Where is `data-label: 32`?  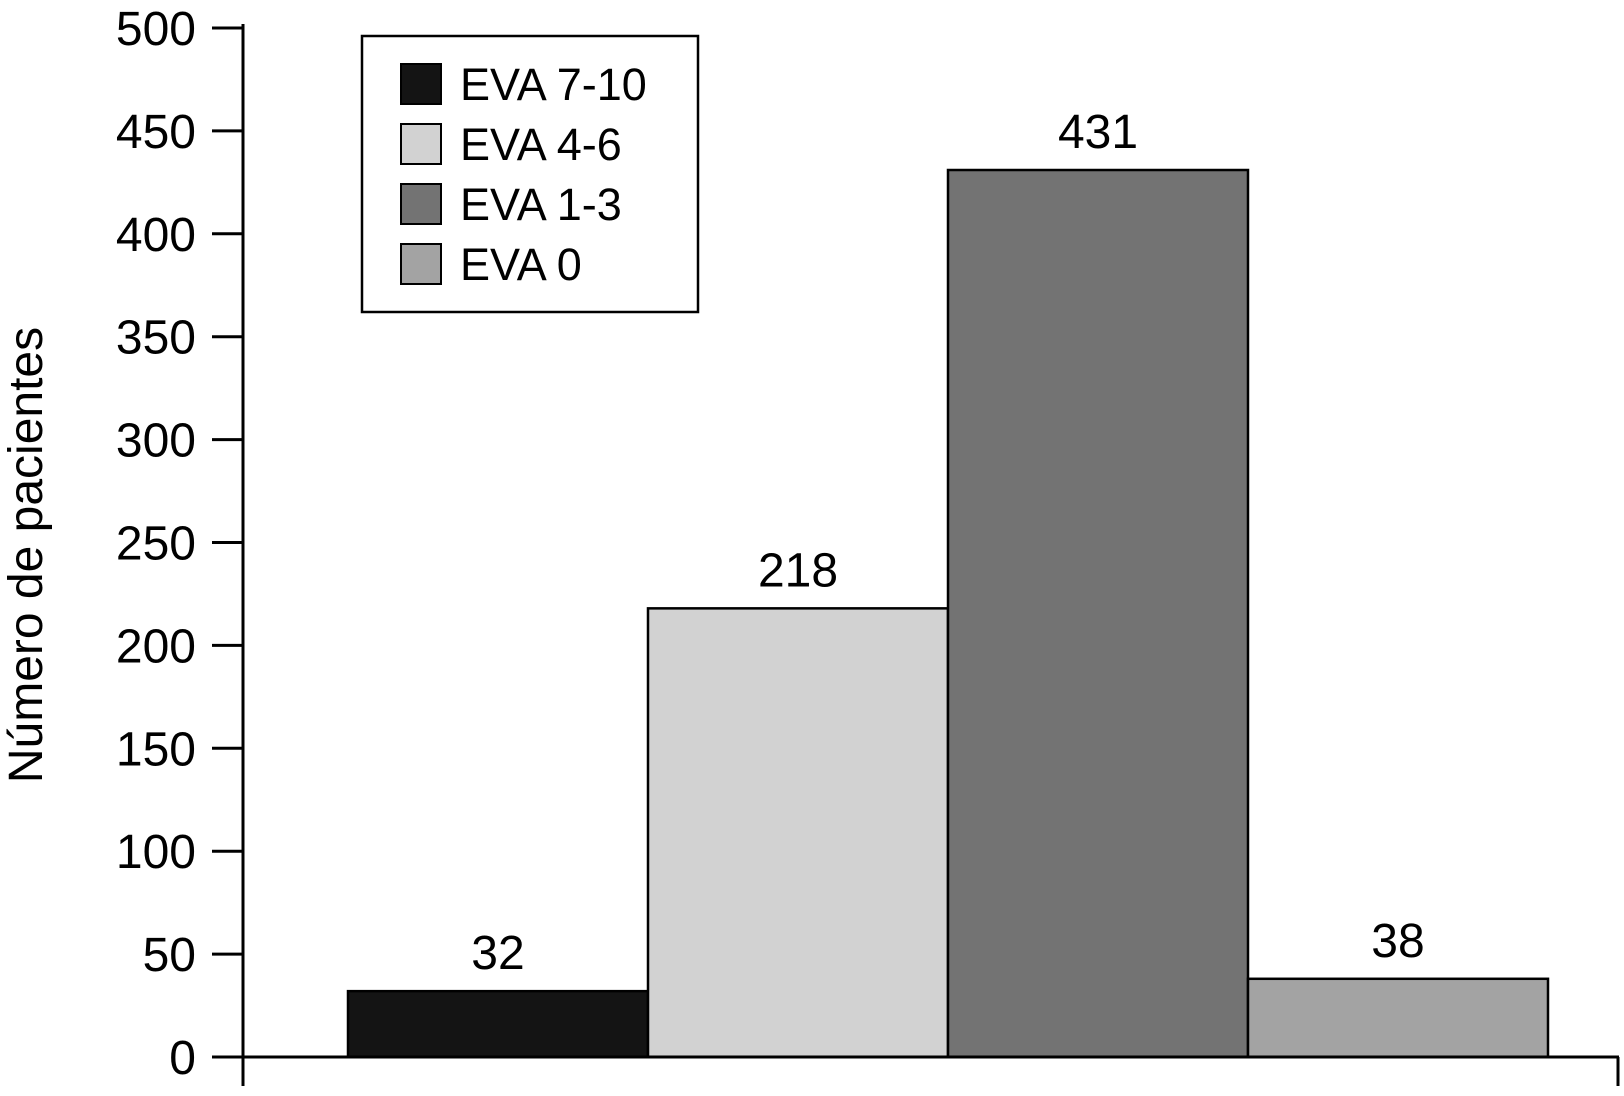
data-label: 32 is located at coordinates (497, 953).